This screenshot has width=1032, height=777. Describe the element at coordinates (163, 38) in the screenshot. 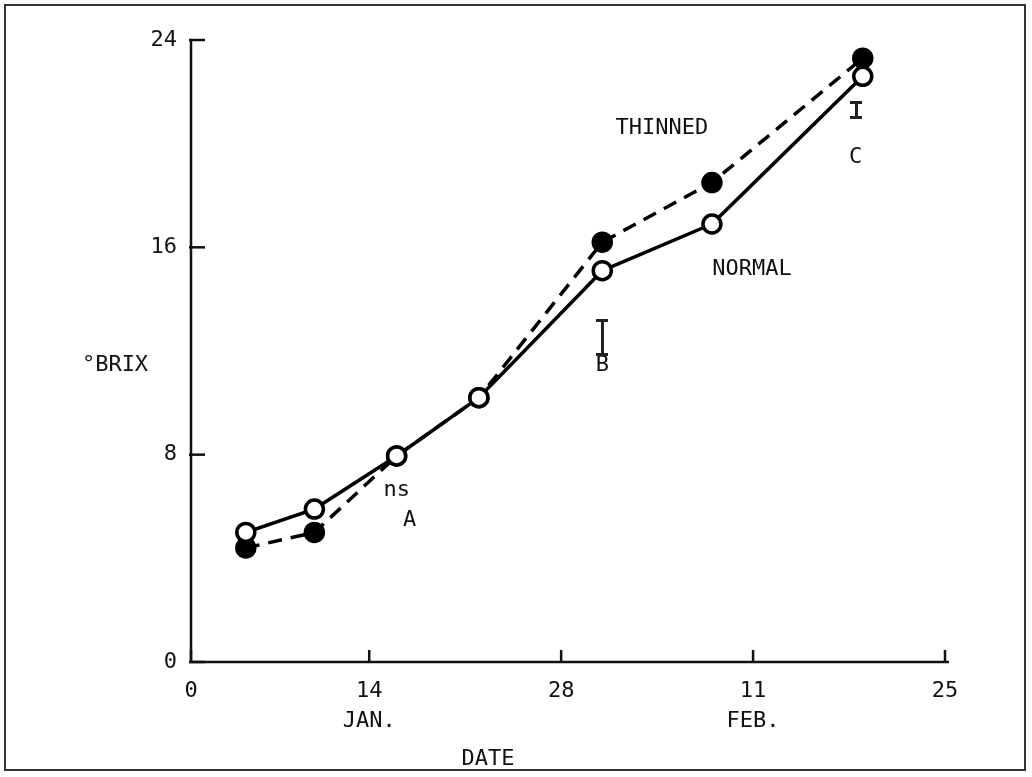

I see `y-tick-label: 24` at that location.